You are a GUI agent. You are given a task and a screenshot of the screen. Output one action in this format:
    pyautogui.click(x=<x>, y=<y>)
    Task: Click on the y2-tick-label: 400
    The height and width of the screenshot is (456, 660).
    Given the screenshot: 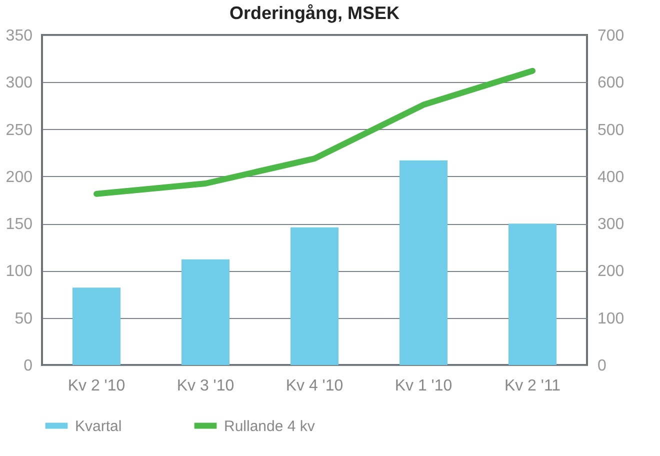 What is the action you would take?
    pyautogui.click(x=611, y=177)
    